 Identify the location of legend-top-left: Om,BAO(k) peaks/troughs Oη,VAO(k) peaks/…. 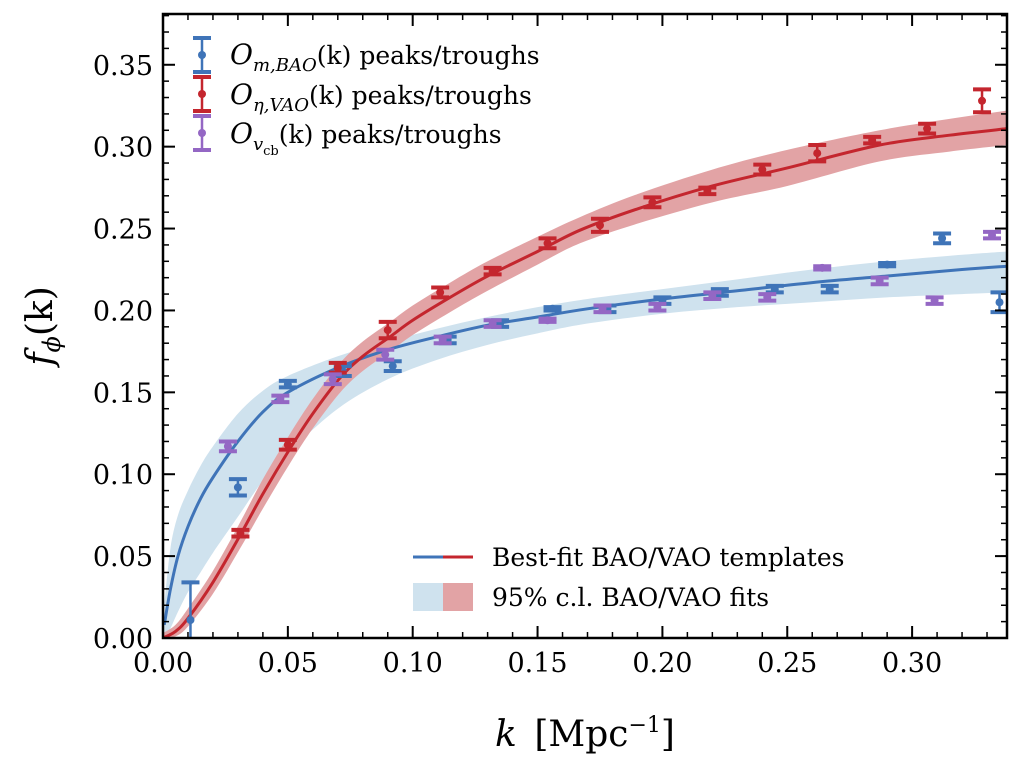
(366, 97).